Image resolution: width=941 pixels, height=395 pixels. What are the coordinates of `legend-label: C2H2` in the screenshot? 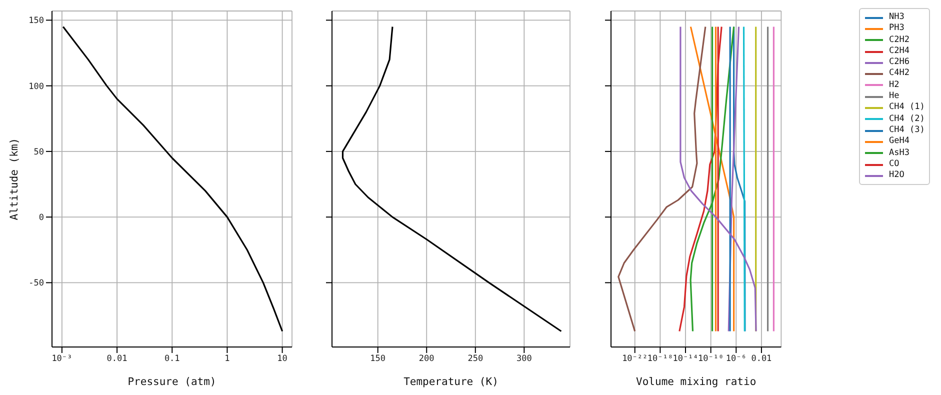 It's located at (899, 40).